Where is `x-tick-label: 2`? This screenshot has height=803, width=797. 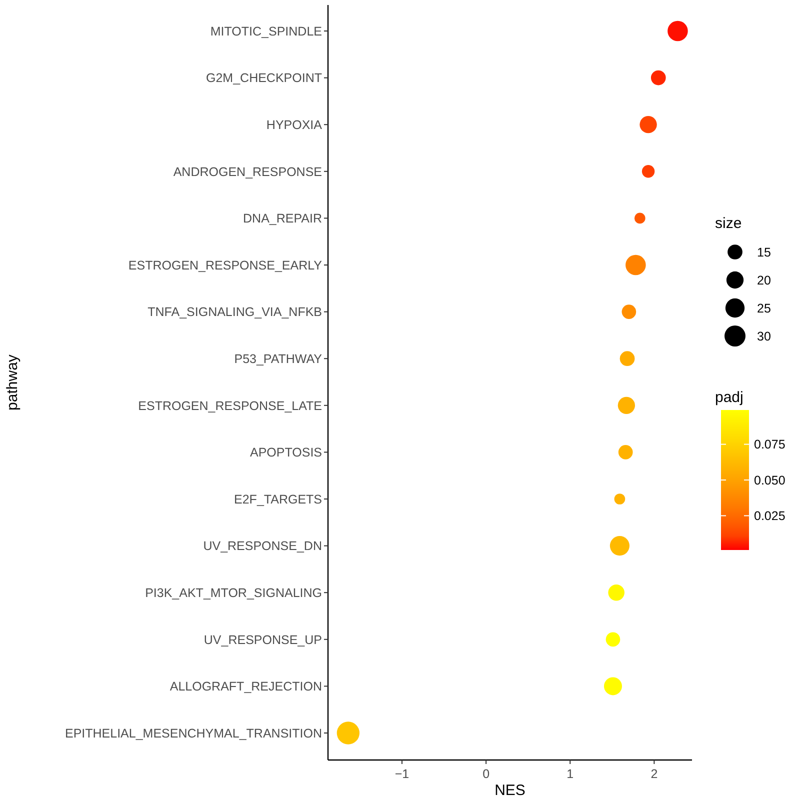 x-tick-label: 2 is located at coordinates (654, 774).